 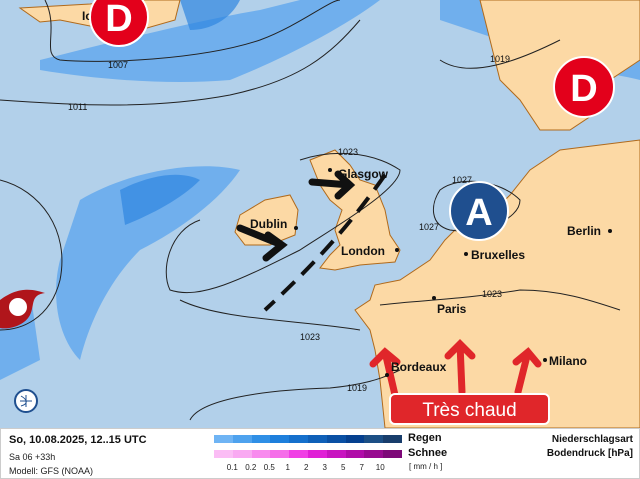 I want to click on heat-arrows, so click(x=455, y=369).